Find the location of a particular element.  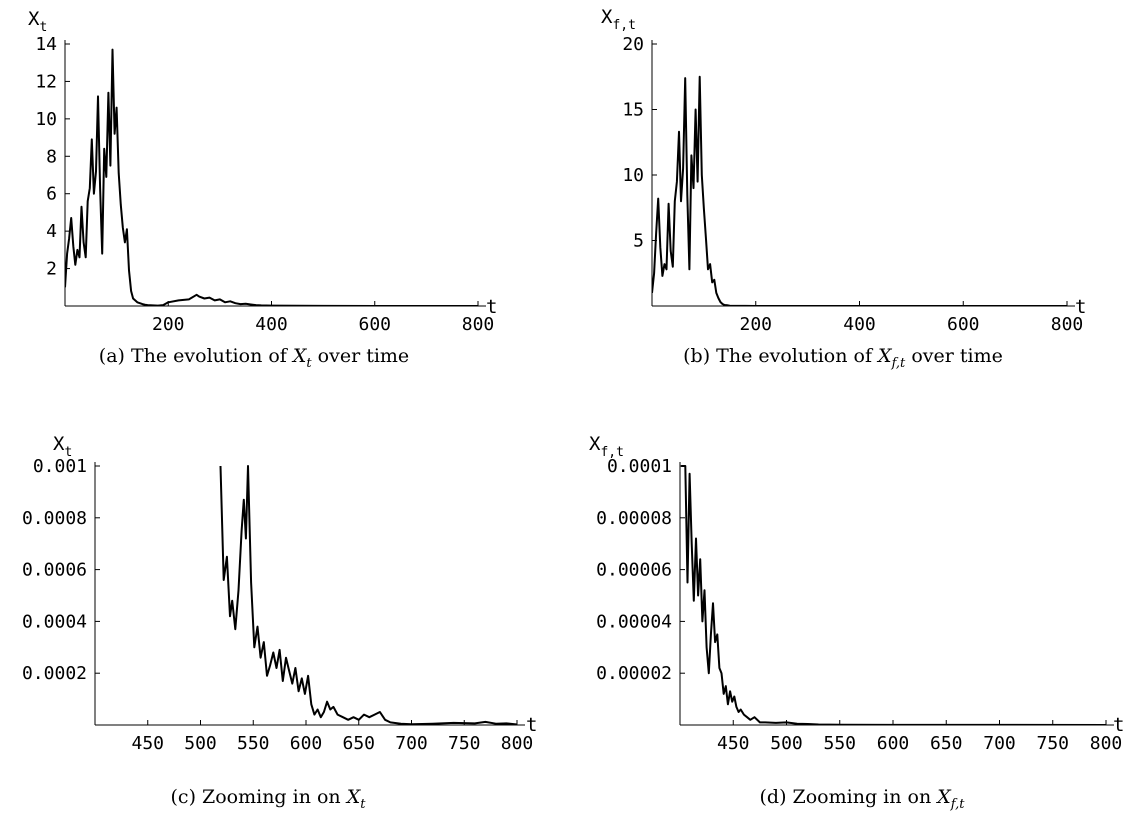

y-tick-label: 0.00004 is located at coordinates (634, 621).